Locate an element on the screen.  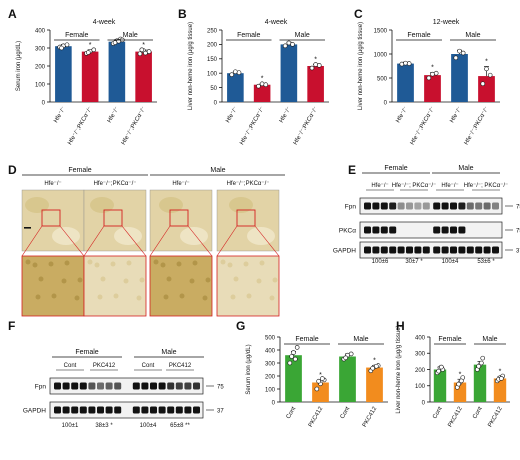
scale-bar is located at coordinates (27, 228).